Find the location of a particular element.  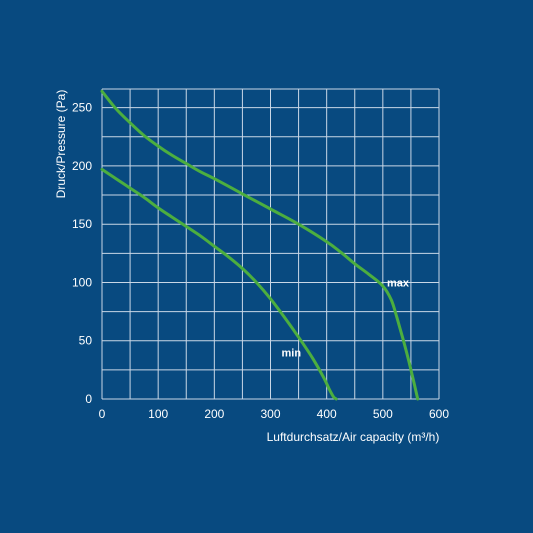

x-tick-label: 100 is located at coordinates (158, 414).